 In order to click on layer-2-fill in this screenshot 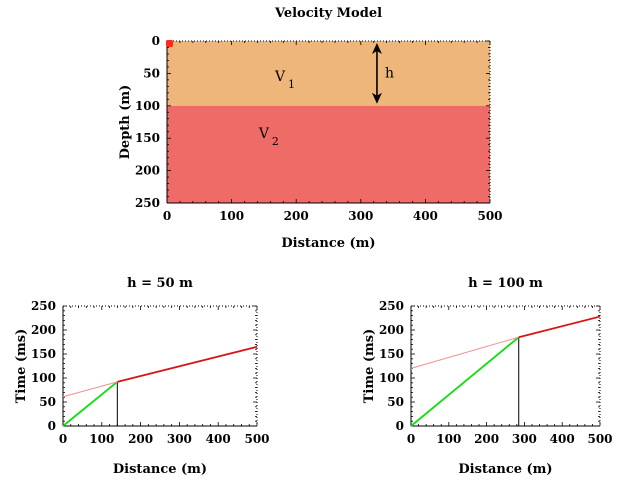, I will do `click(328, 154)`.